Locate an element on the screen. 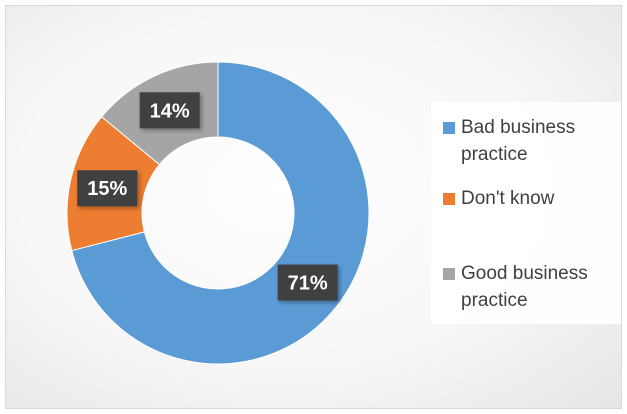 The width and height of the screenshot is (627, 414). legend-item-dont-know: Don't know is located at coordinates (498, 198).